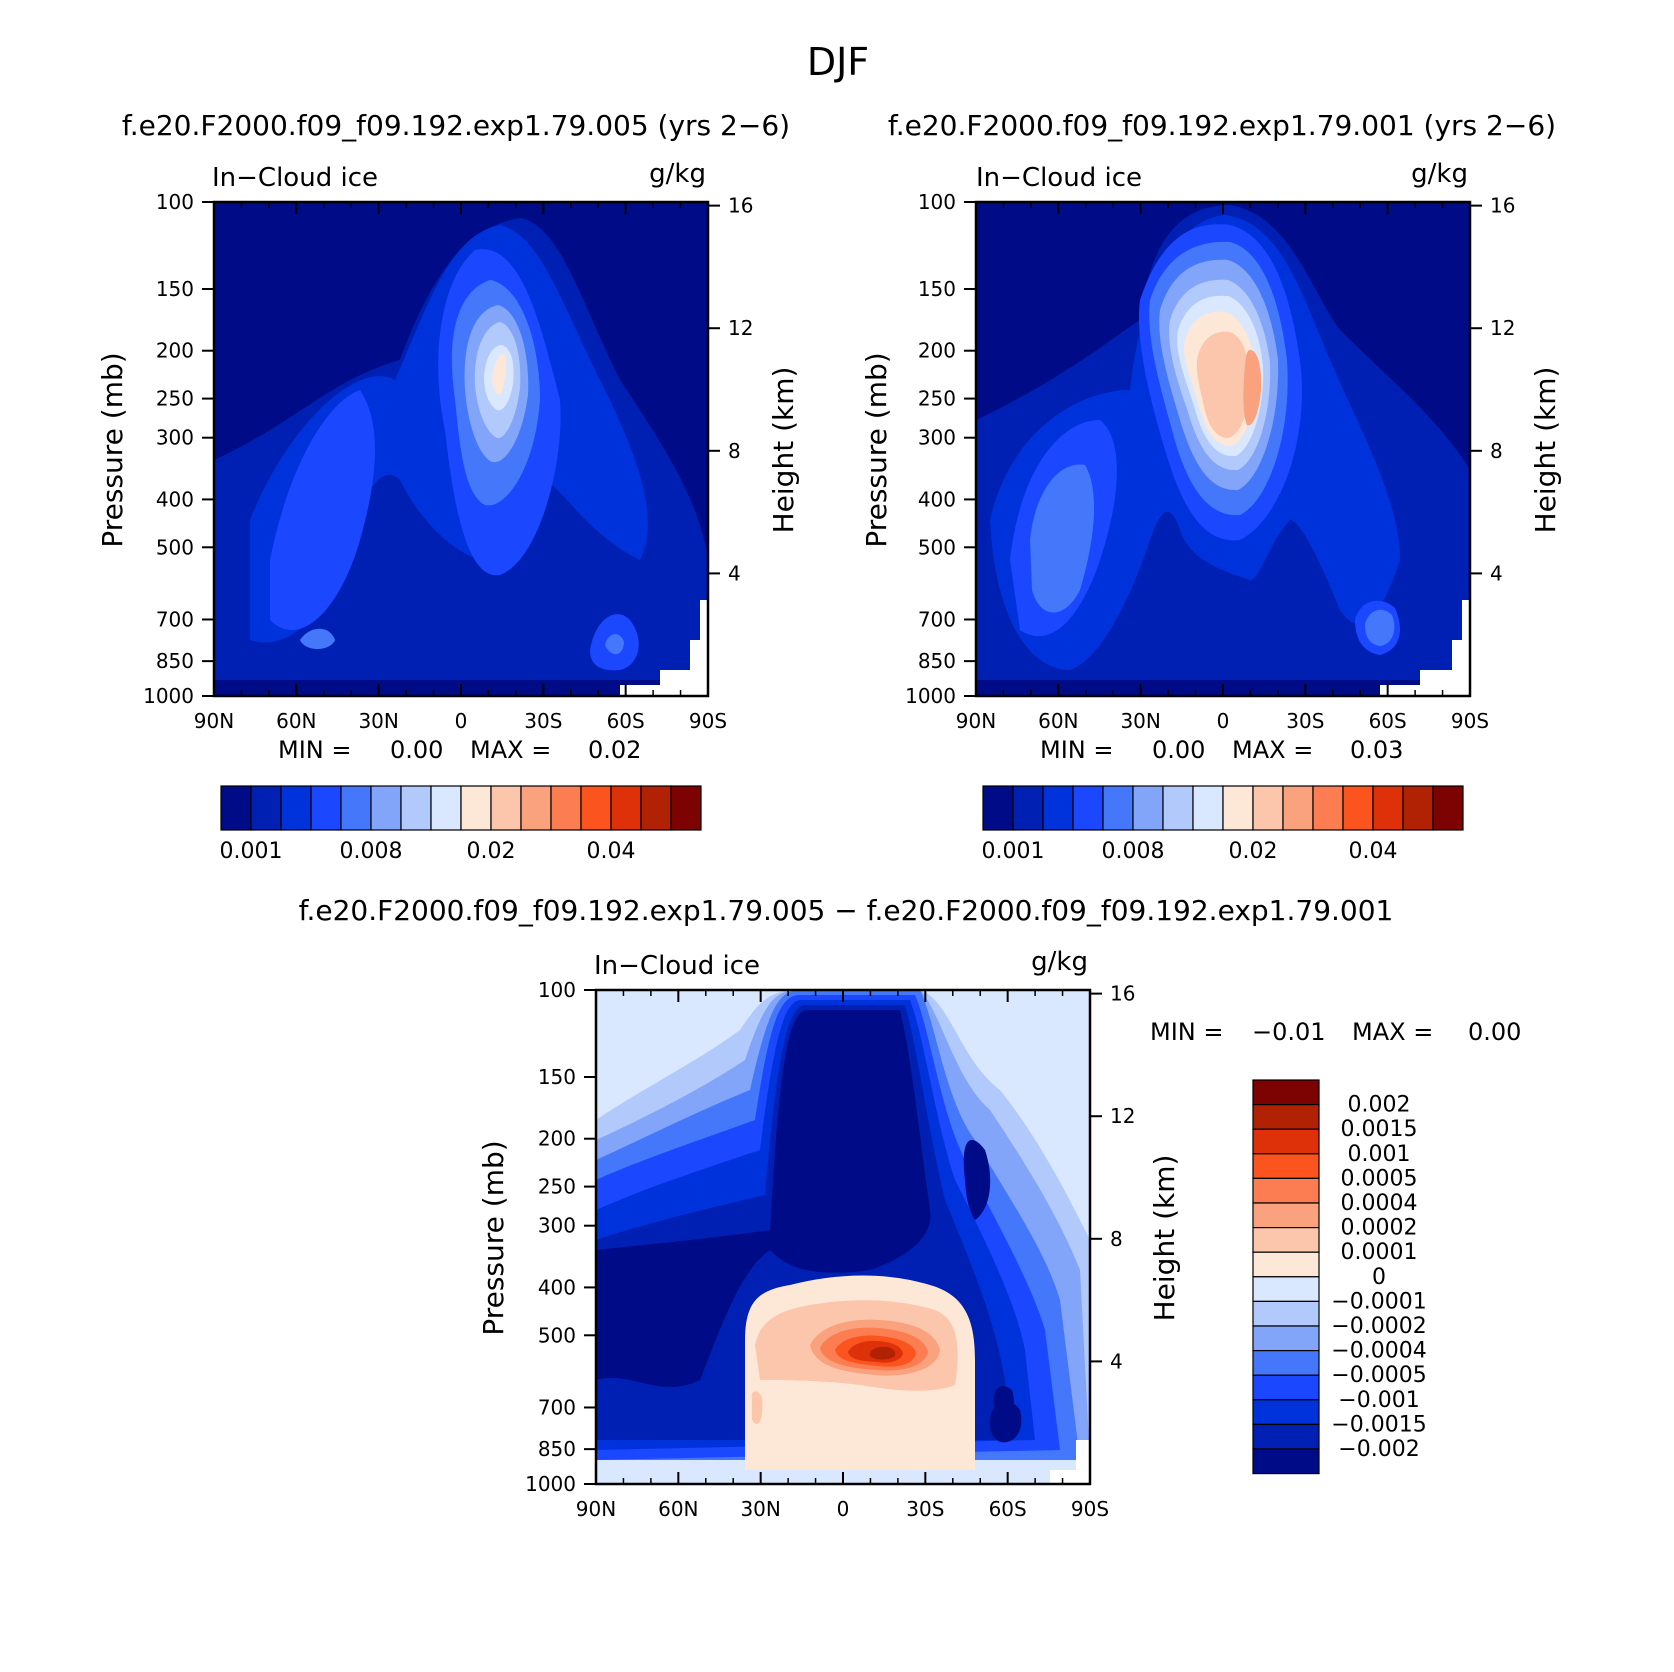  I want to click on tl-y-tick-label: 300, so click(175, 438).